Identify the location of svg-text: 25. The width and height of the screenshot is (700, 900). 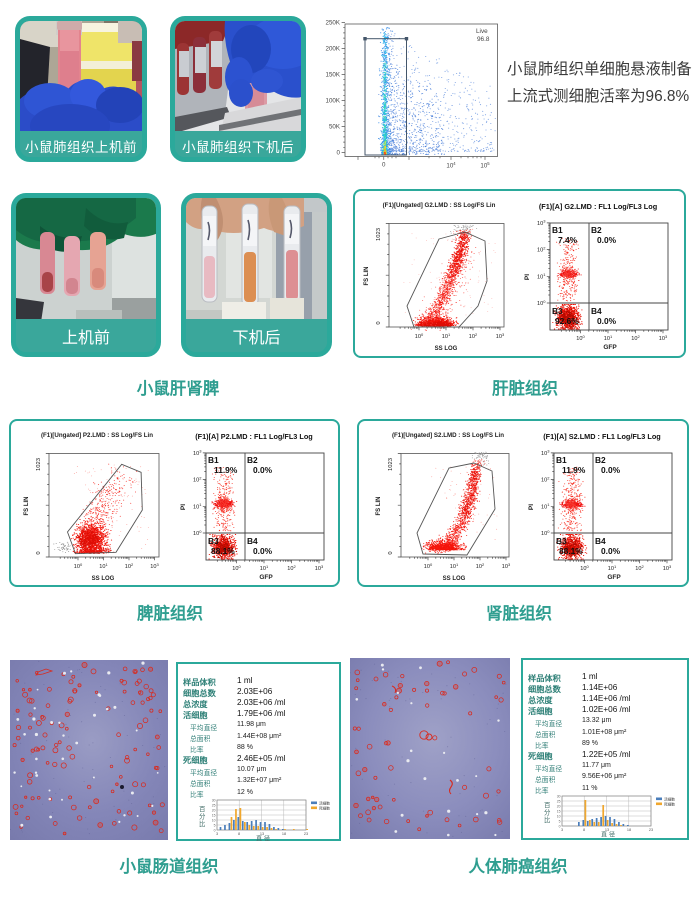
(559, 801).